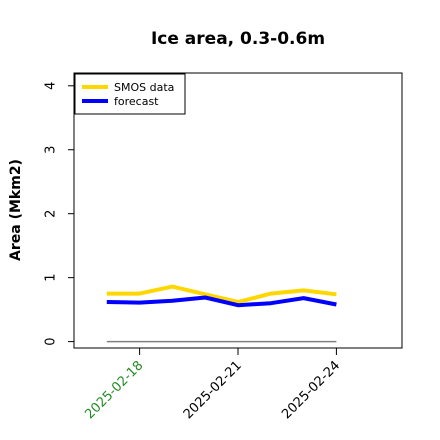 The width and height of the screenshot is (440, 440). I want to click on legend-box, so click(130, 94).